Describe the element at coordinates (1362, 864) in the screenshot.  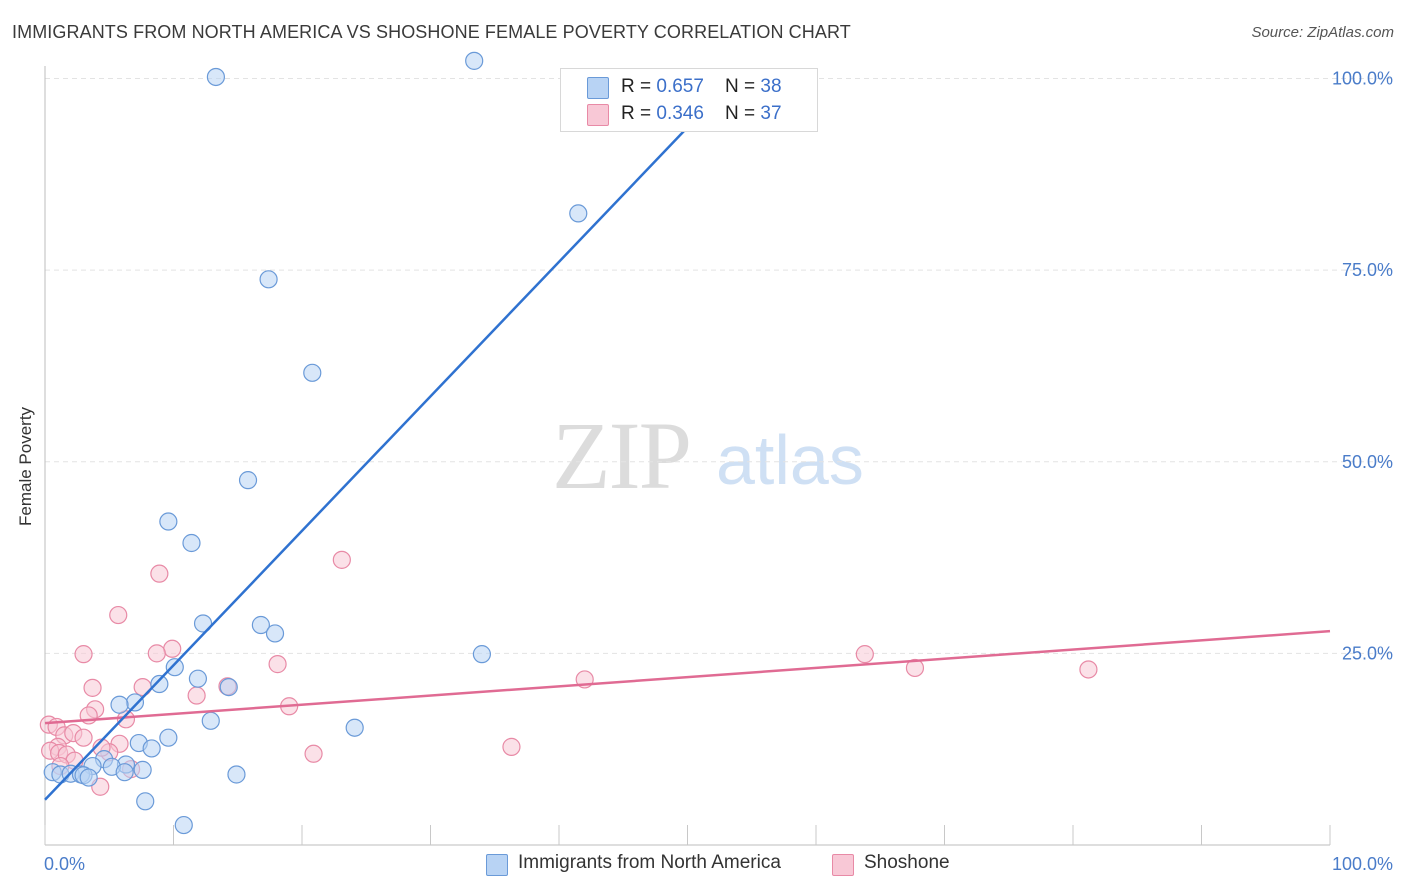
I see `x-tick-label: 100.0%` at that location.